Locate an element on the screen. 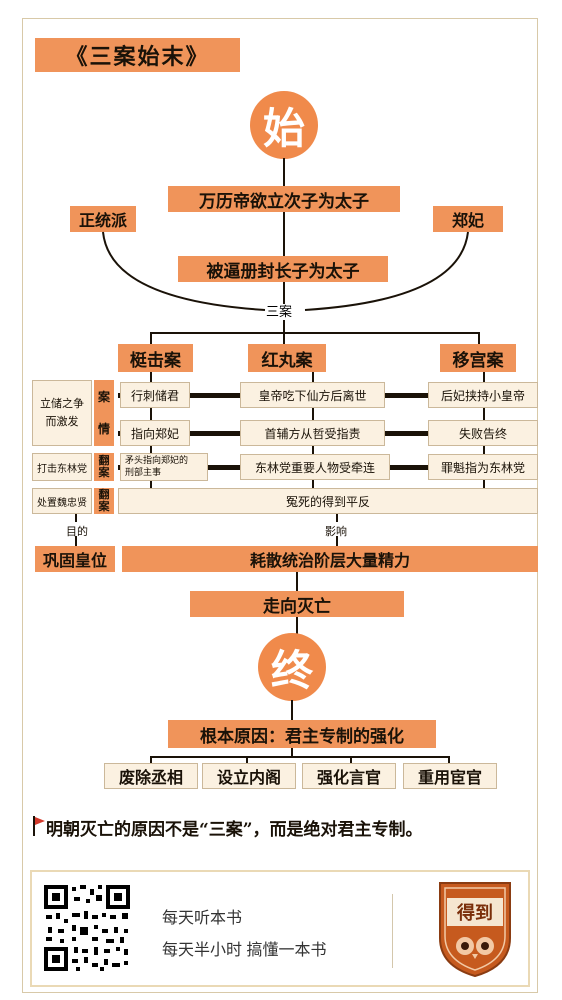 Image resolution: width=562 pixels, height=1000 pixels. r2-yigong: 失败告终 is located at coordinates (483, 433).